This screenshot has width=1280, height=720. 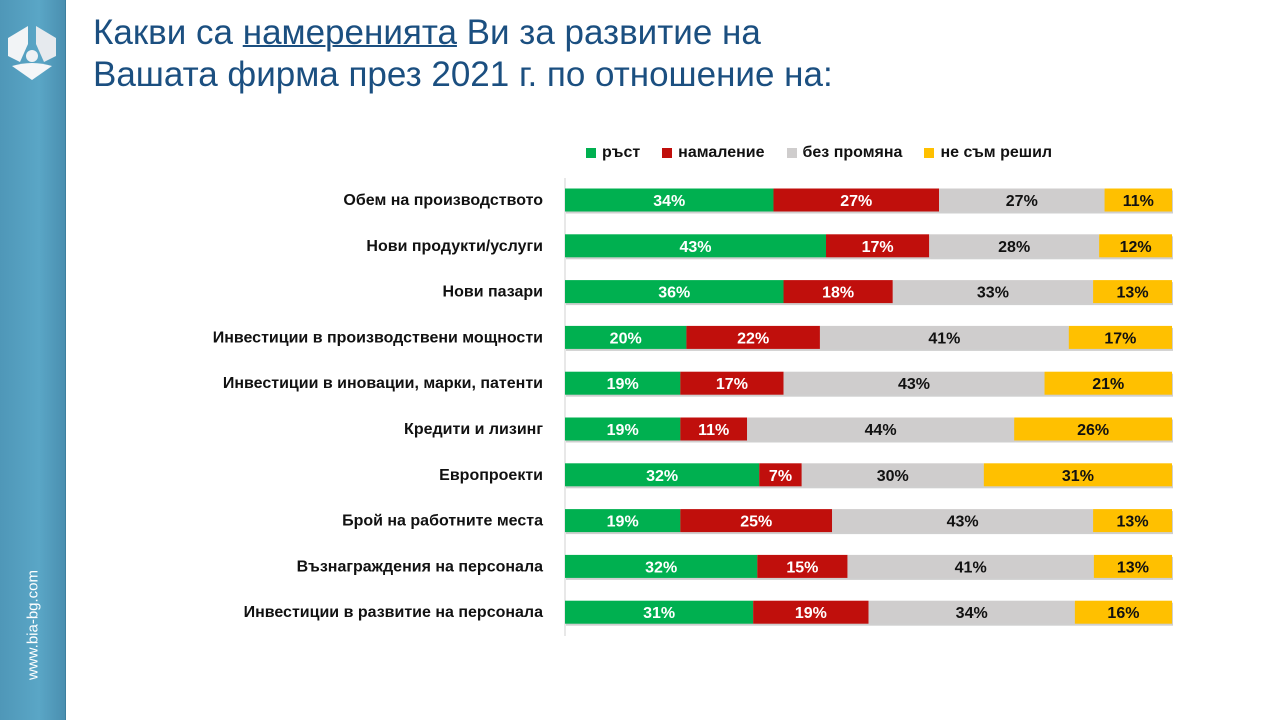 What do you see at coordinates (473, 429) in the screenshot?
I see `category-label: Кредити и лизинг` at bounding box center [473, 429].